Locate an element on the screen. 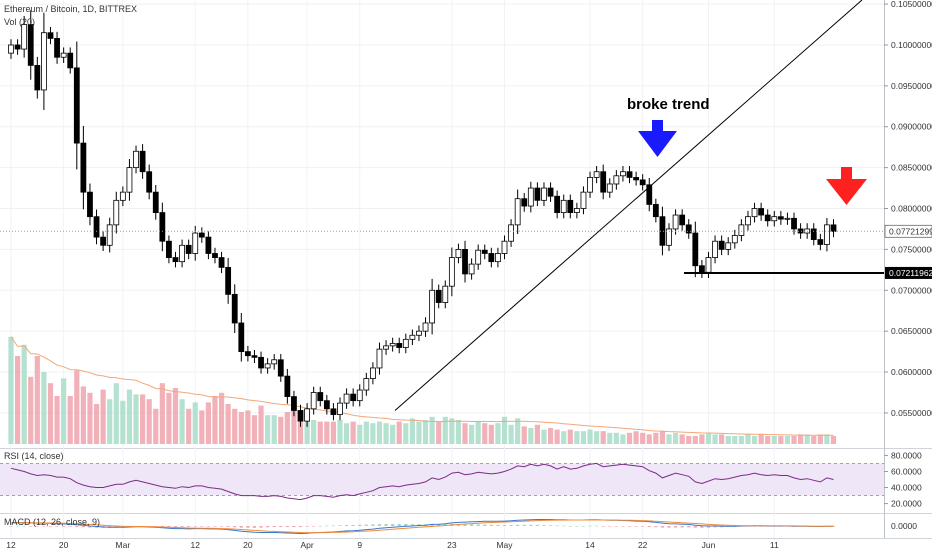 The width and height of the screenshot is (932, 550). macd-label: MACD (12, 26, close, 9) is located at coordinates (52, 522).